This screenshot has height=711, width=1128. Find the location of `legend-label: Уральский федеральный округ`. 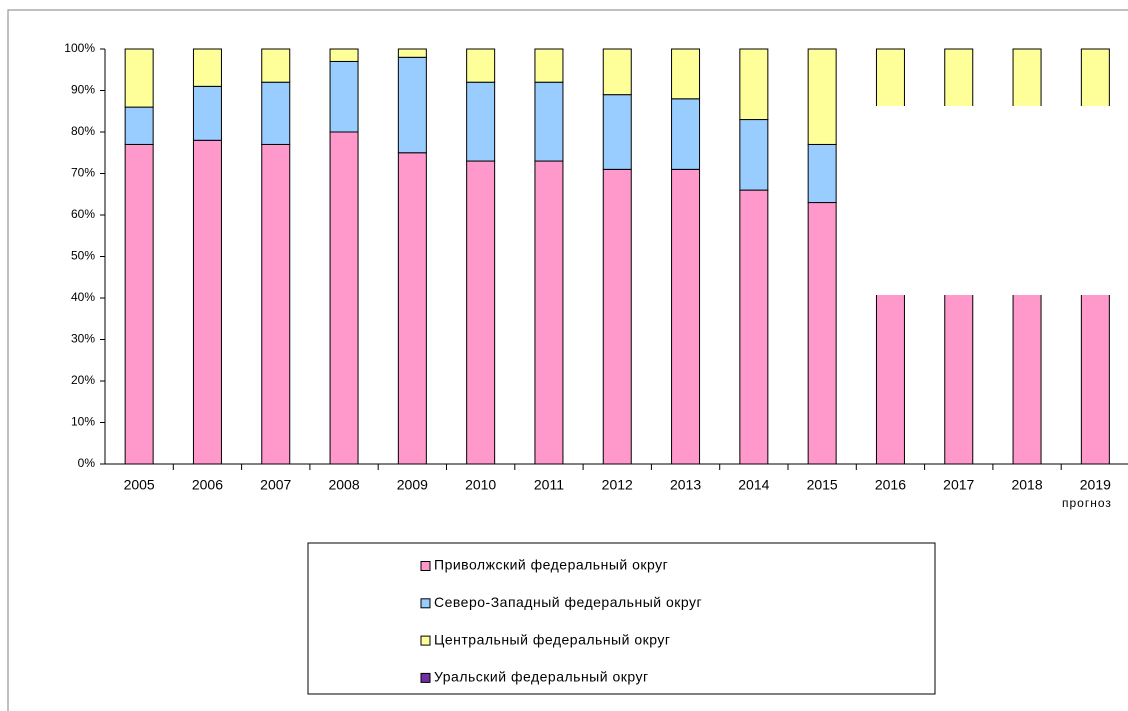

legend-label: Уральский федеральный округ is located at coordinates (541, 677).